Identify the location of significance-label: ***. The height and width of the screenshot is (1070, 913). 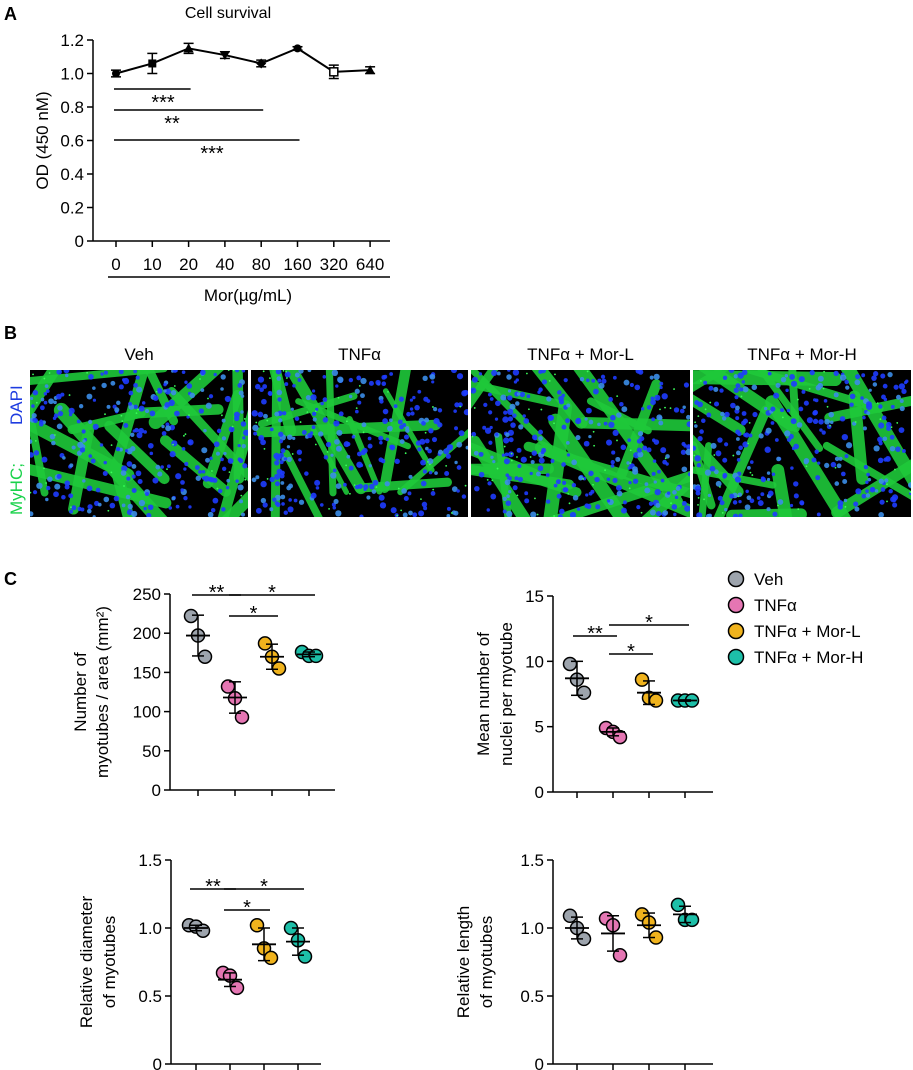
(212, 154).